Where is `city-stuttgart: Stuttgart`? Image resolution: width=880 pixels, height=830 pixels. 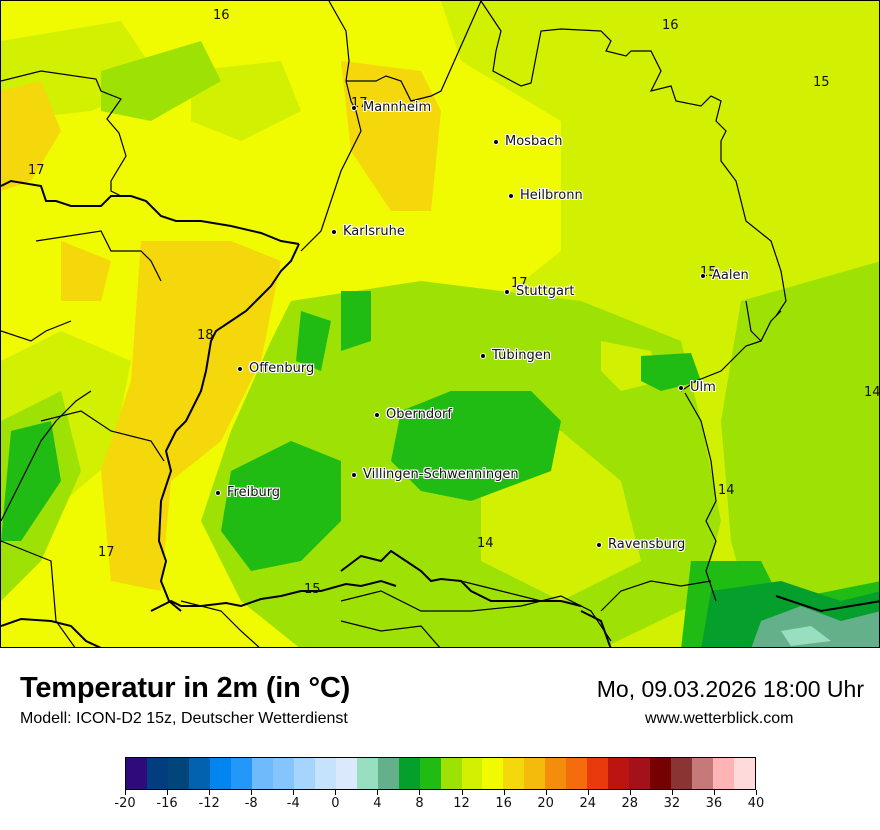 city-stuttgart: Stuttgart is located at coordinates (539, 291).